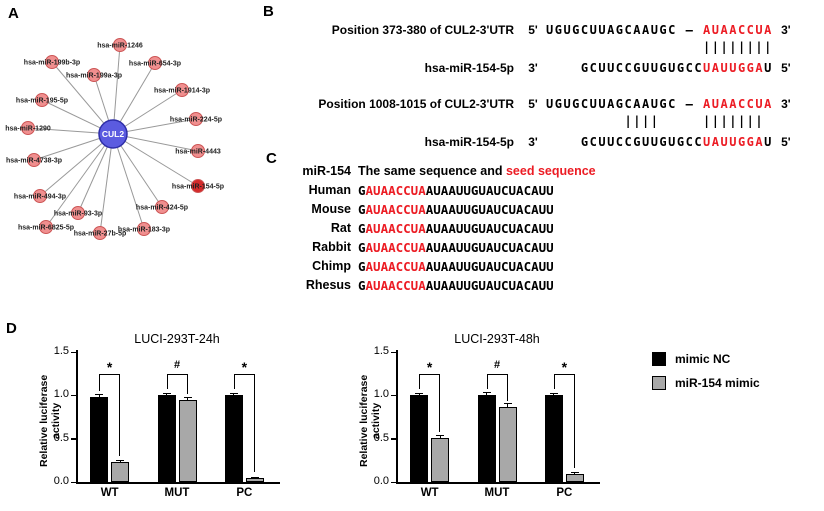  Describe the element at coordinates (268, 11) in the screenshot. I see `panel-b-label: B` at that location.